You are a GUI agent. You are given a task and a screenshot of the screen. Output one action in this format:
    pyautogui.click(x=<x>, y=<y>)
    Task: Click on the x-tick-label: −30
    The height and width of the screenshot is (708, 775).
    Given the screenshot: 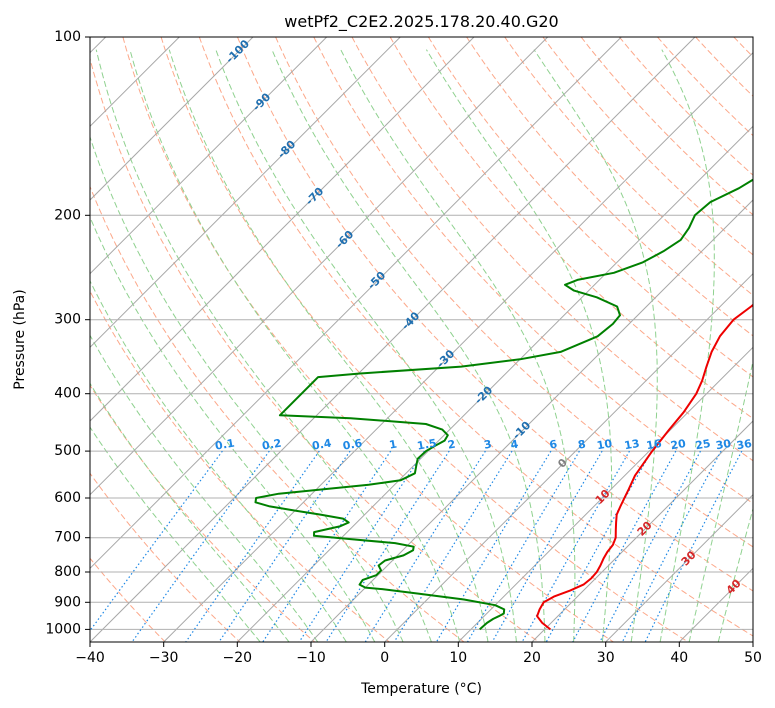 What is the action you would take?
    pyautogui.click(x=164, y=658)
    